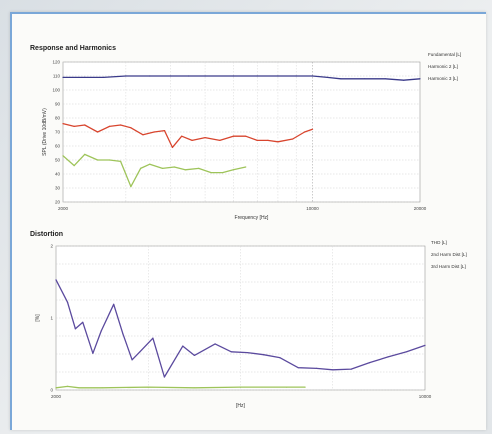  What do you see at coordinates (312, 208) in the screenshot?
I see `chart-0-xtick-label: 10000` at bounding box center [312, 208].